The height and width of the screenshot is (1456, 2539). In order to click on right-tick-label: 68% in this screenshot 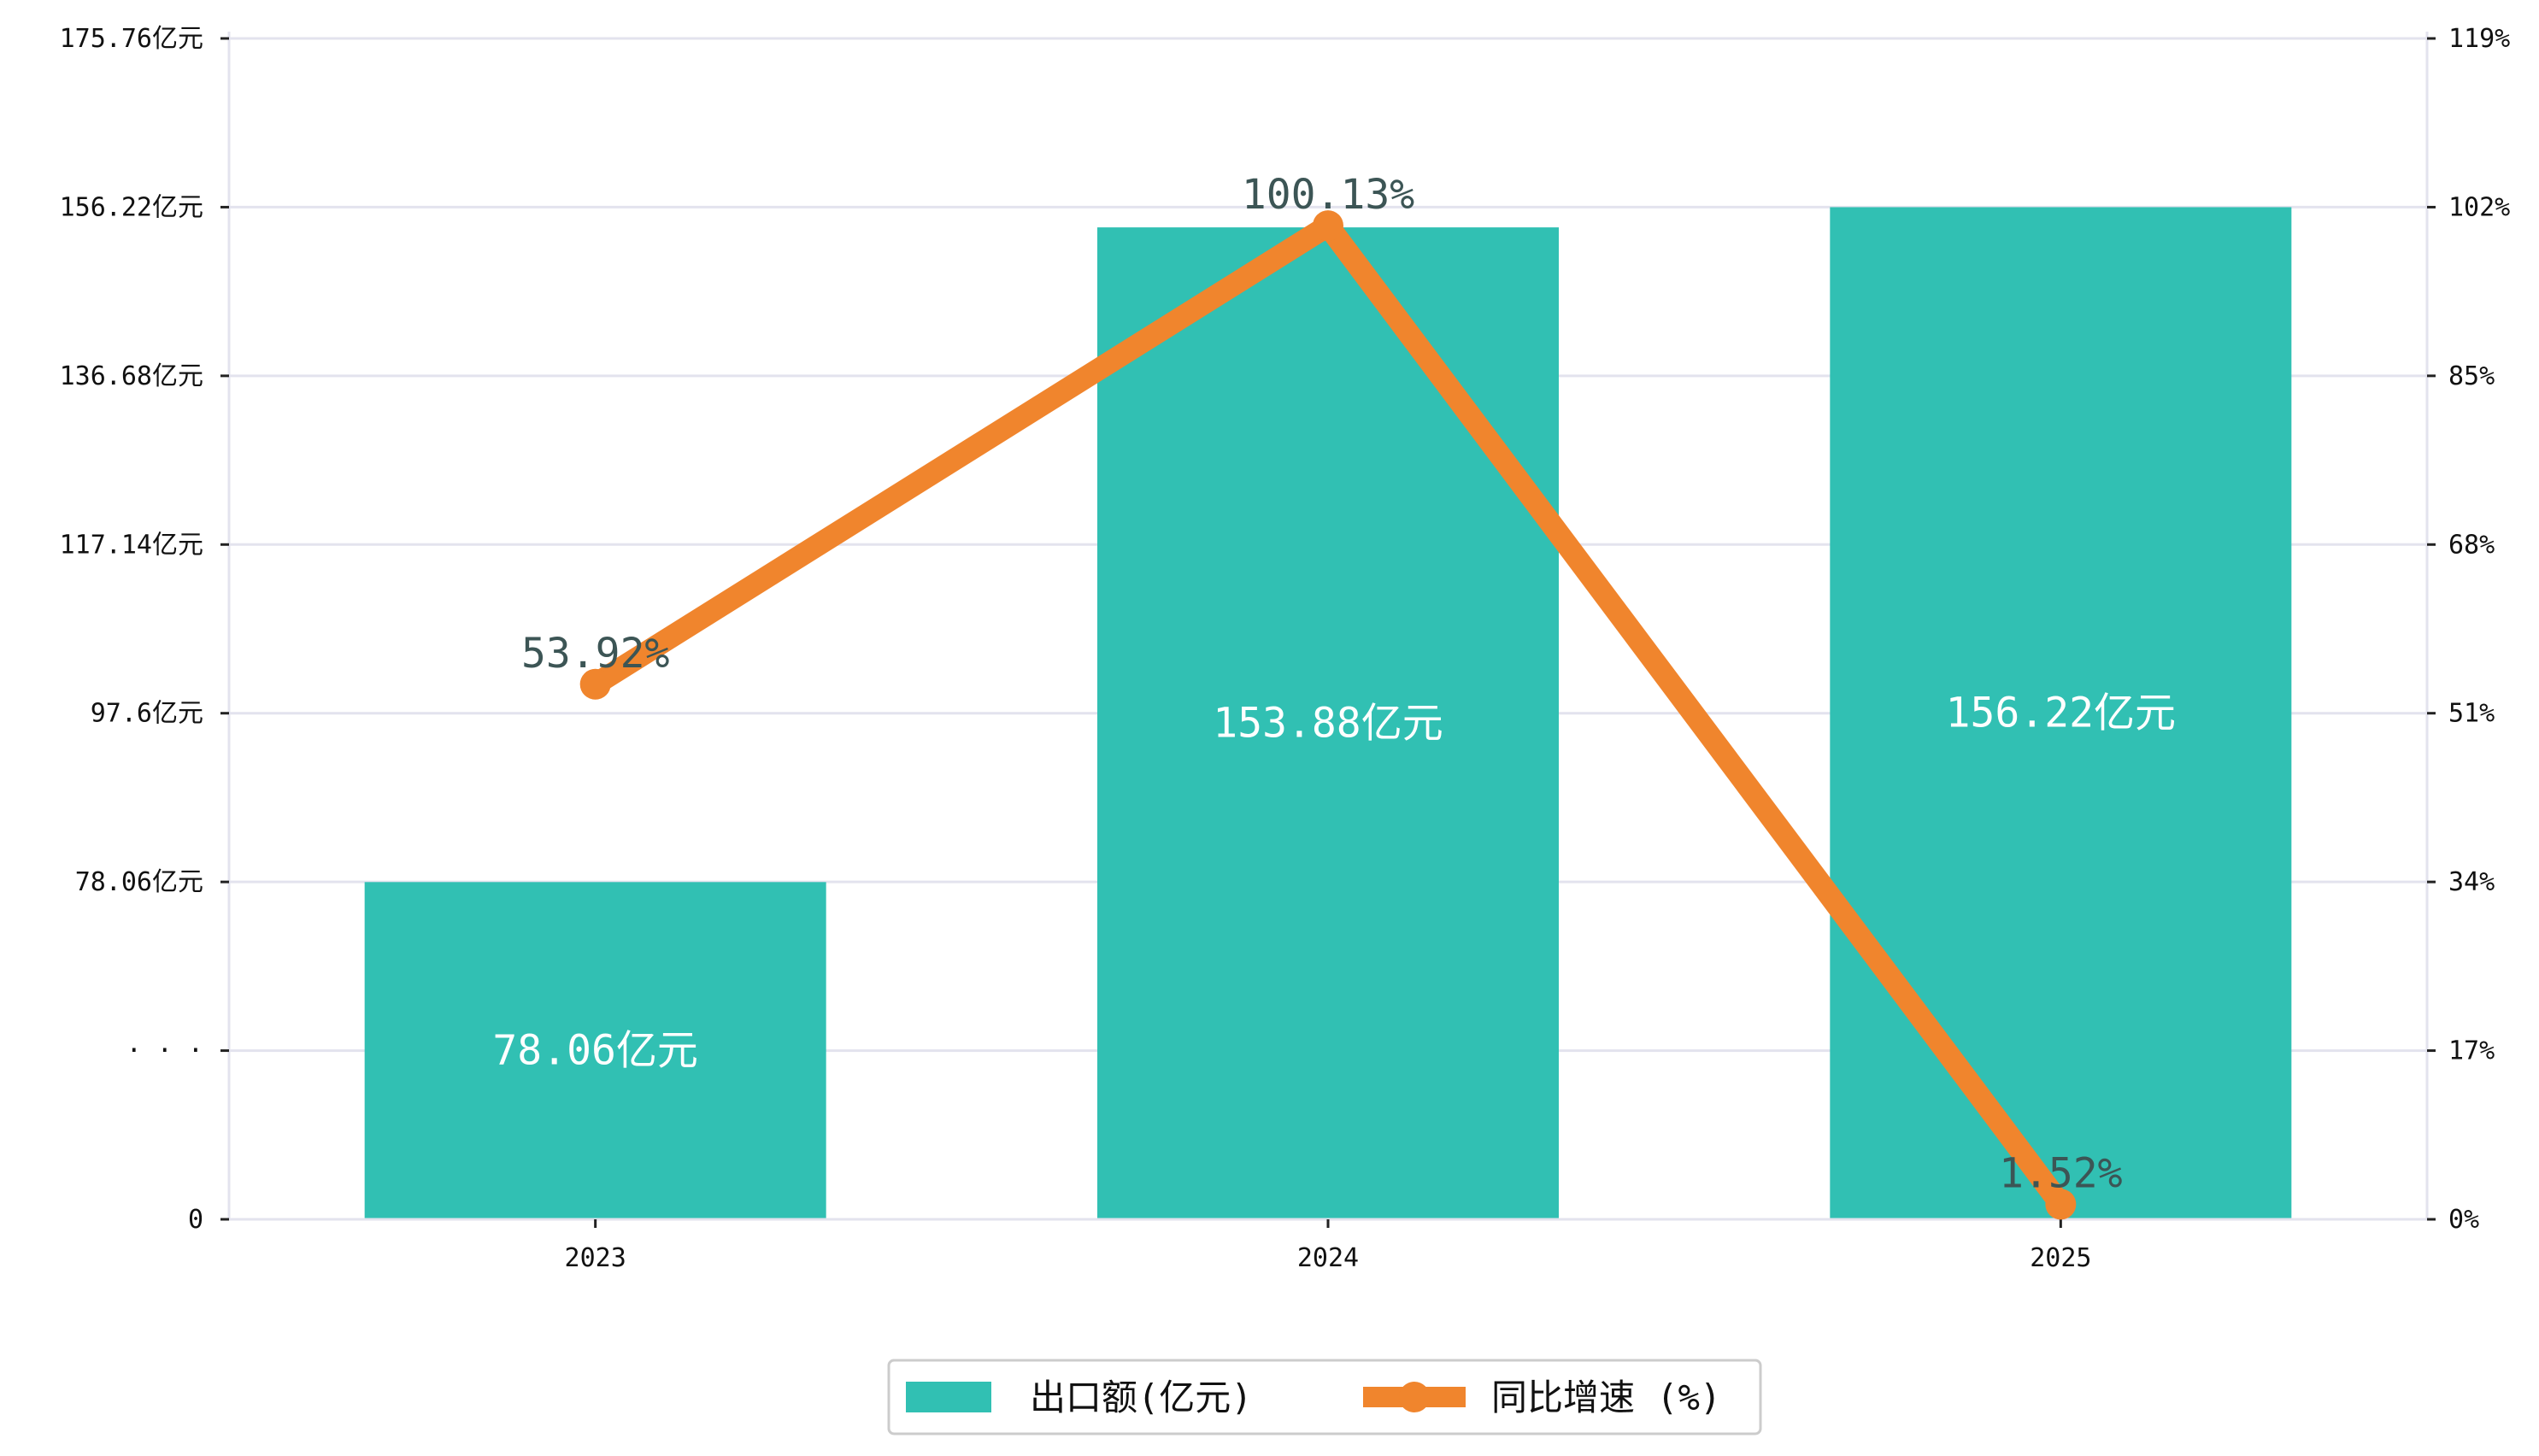, I will do `click(2471, 545)`.